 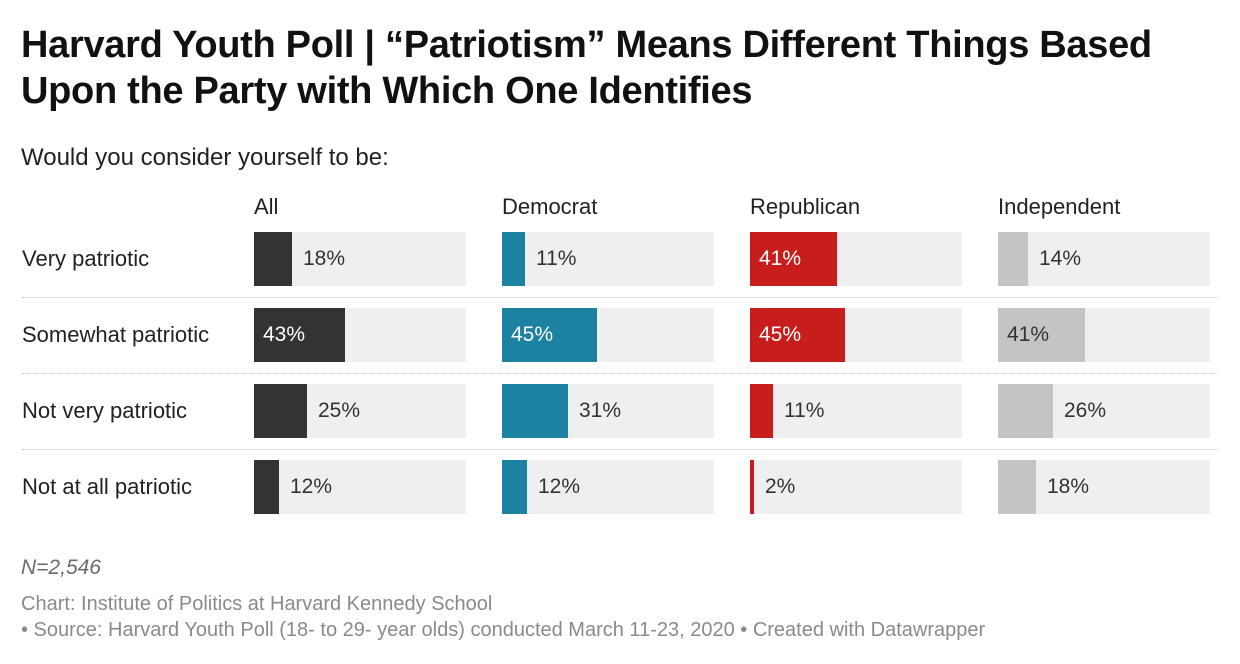 What do you see at coordinates (266, 487) in the screenshot?
I see `bar-all-not-at-all-patriotic` at bounding box center [266, 487].